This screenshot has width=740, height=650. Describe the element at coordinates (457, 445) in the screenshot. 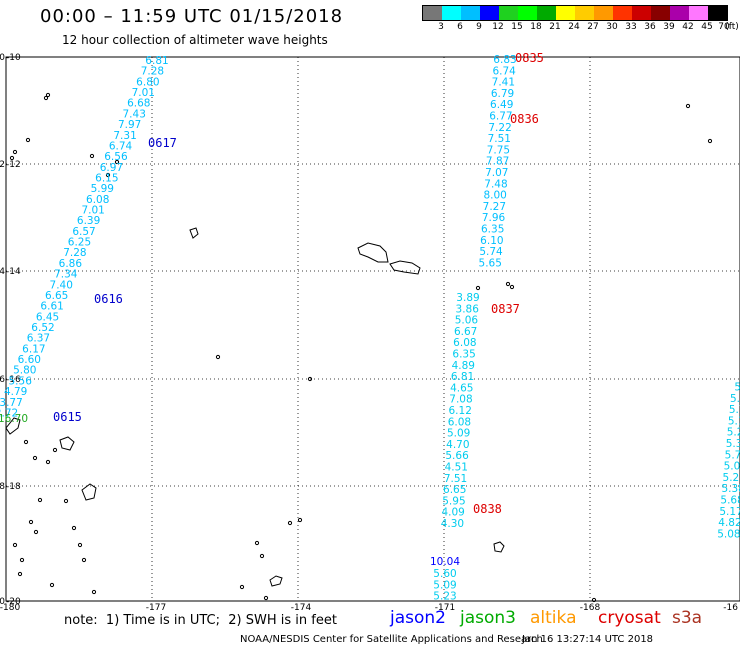

I see `wave-height-value: 4.70` at that location.